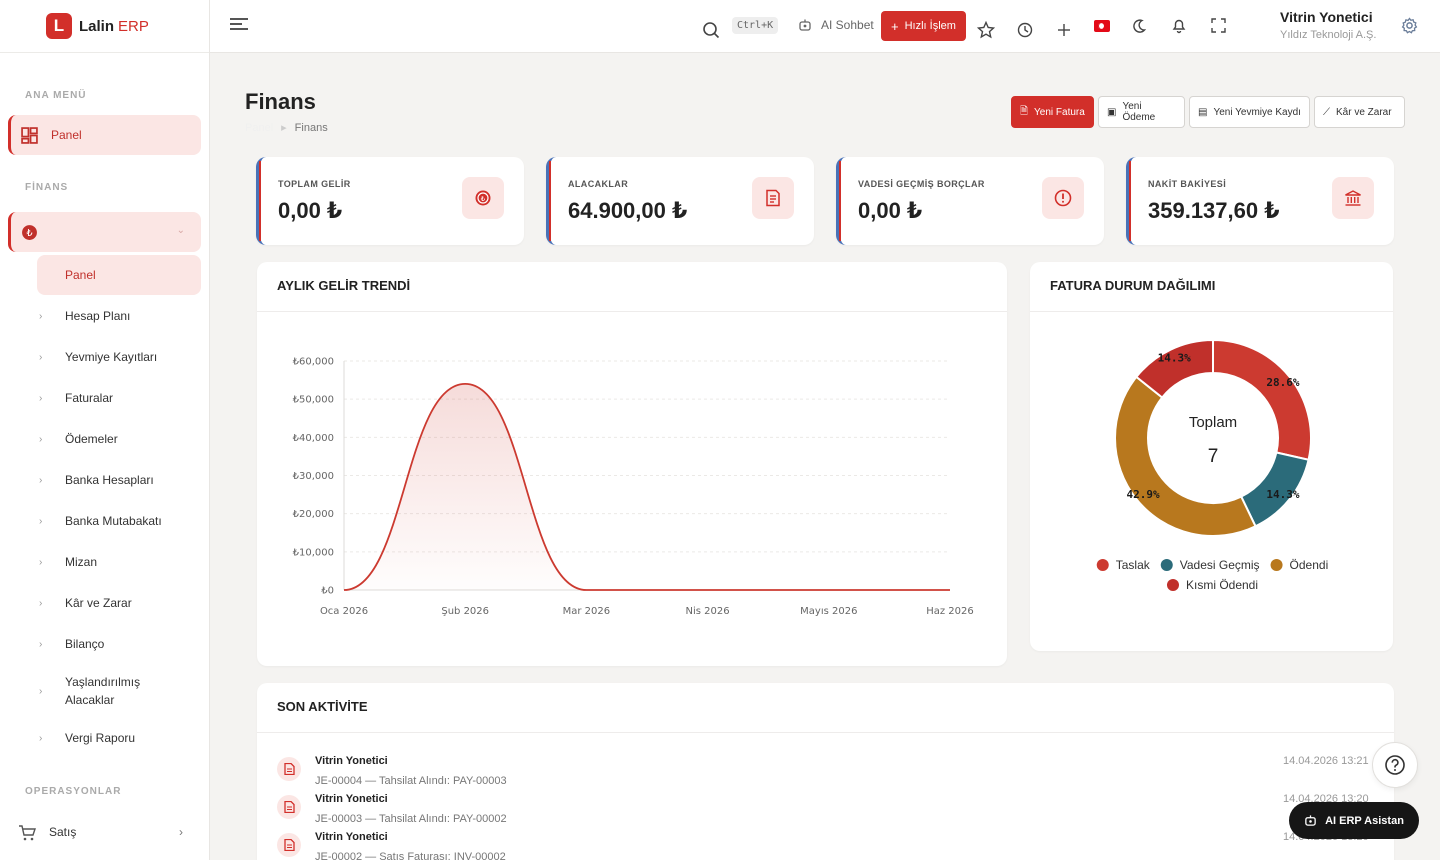 The width and height of the screenshot is (1440, 860). Describe the element at coordinates (119, 275) in the screenshot. I see `sidebar-subitem-panel: Panel` at that location.